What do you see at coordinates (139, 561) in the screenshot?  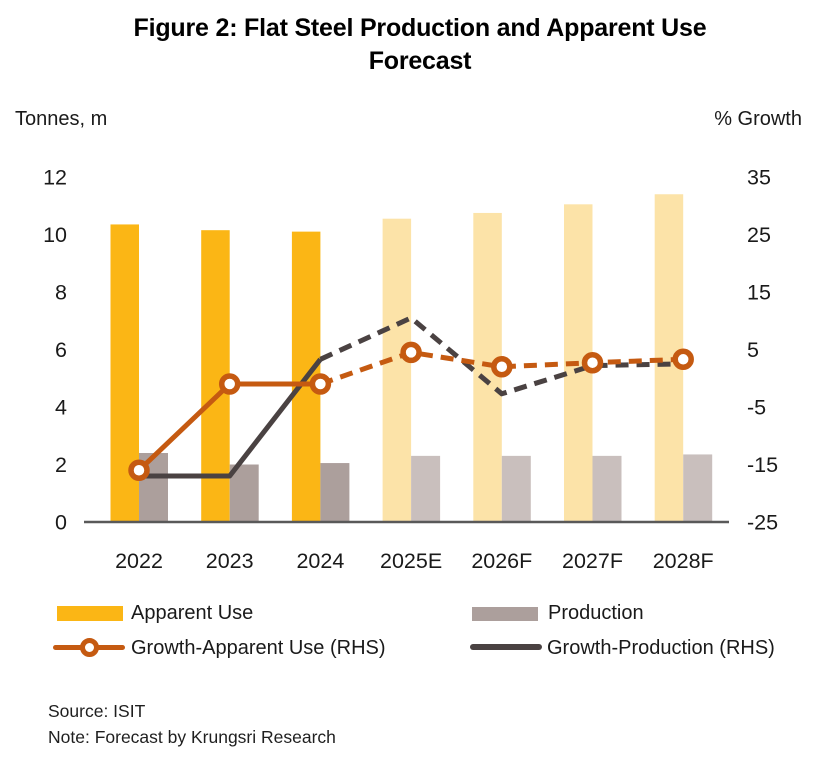 I see `x-axis-label-2022: 2022` at bounding box center [139, 561].